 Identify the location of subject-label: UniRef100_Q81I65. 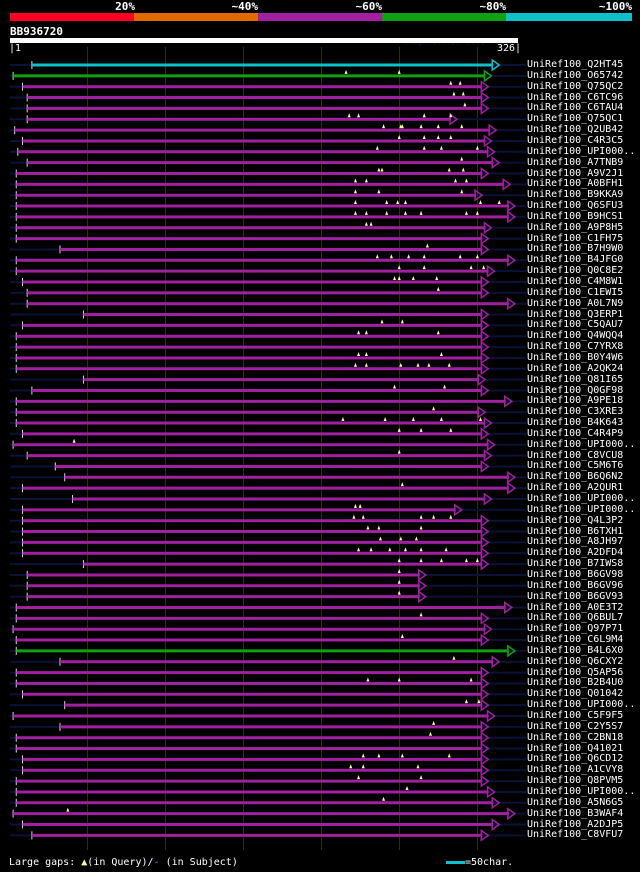
(575, 379).